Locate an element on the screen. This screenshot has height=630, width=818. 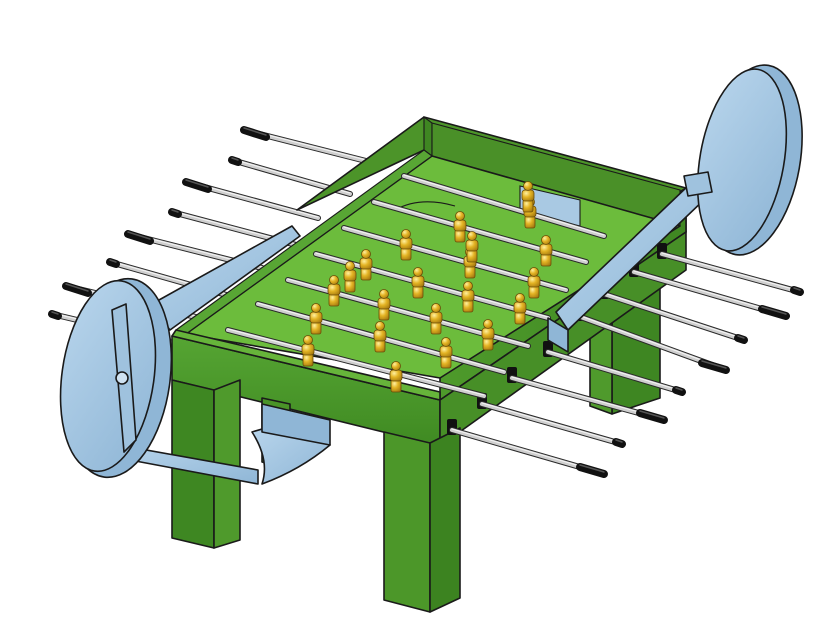
left-frame is located at coordinates (190, 355).